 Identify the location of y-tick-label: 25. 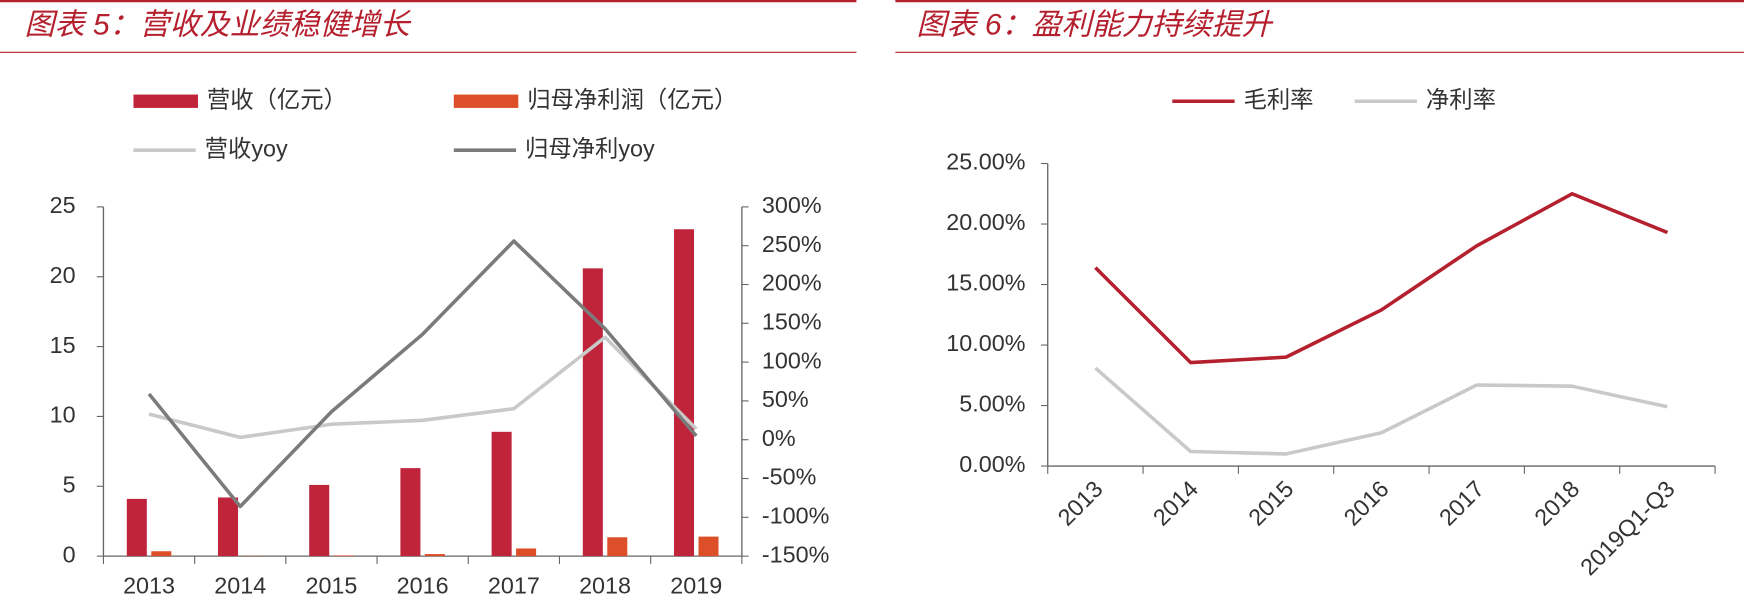
(63, 205).